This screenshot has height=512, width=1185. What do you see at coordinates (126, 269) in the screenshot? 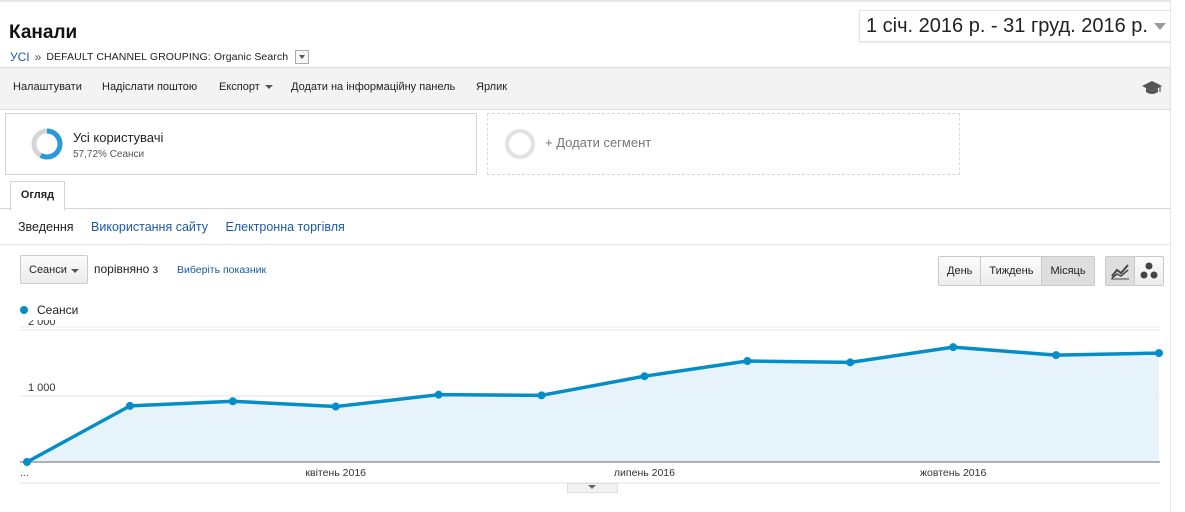
I see `compare-label: порівняно з` at bounding box center [126, 269].